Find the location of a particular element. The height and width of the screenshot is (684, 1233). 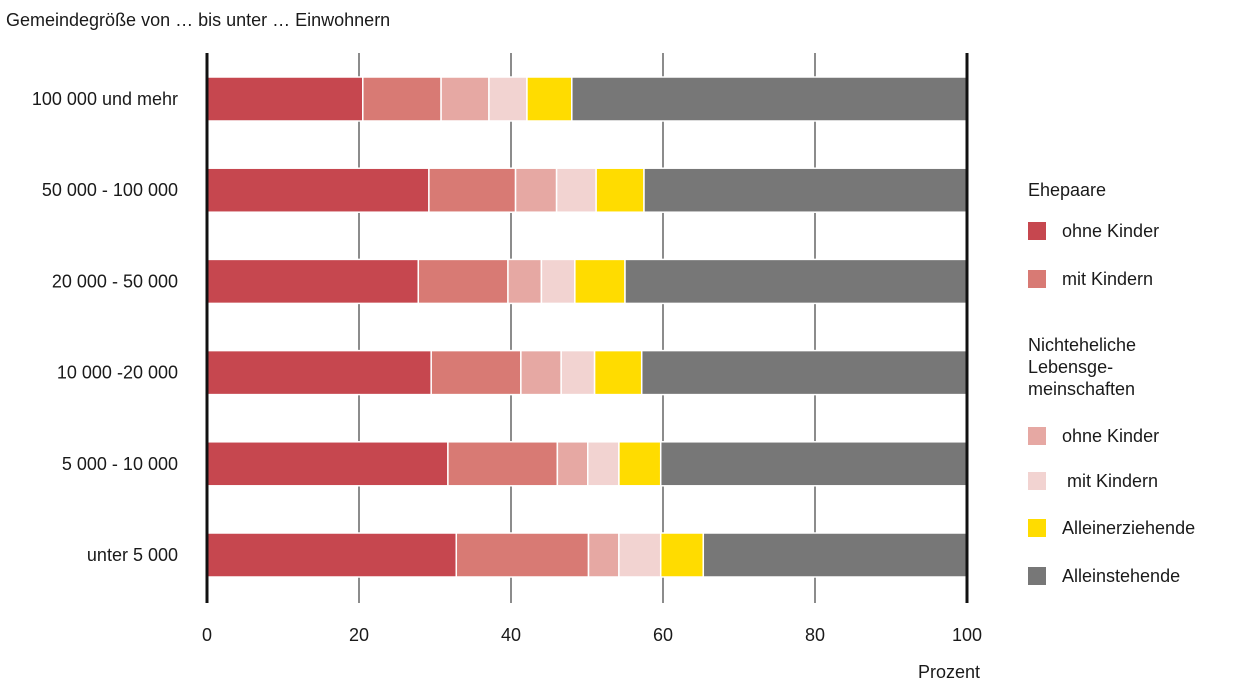

category-label: 20 000 - 50 000 is located at coordinates (115, 281).